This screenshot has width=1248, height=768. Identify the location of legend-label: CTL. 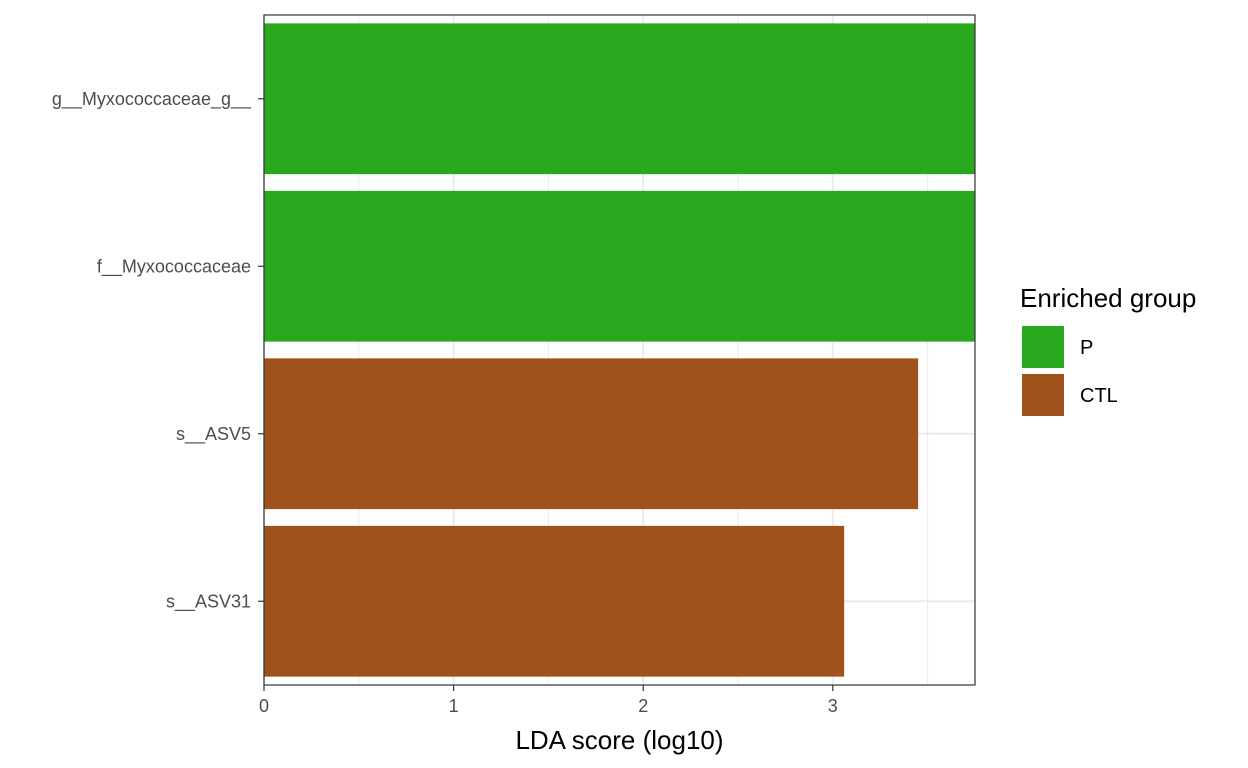
(1099, 396).